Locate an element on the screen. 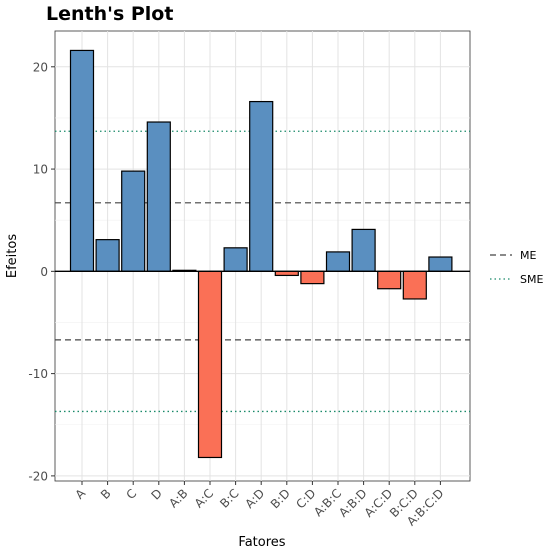 This screenshot has width=545, height=551. x-tick-label: A:B:D is located at coordinates (353, 503).